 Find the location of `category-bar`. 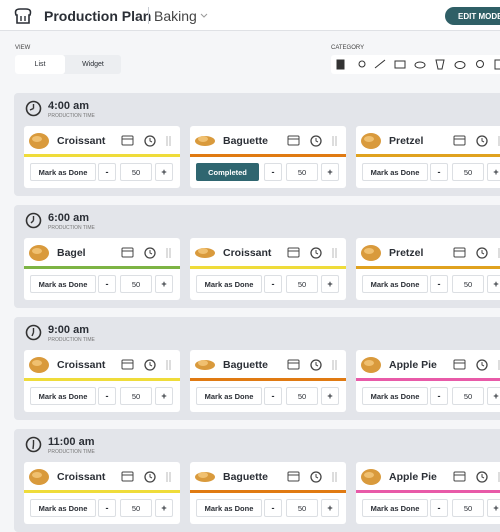

category-bar is located at coordinates (415, 64).